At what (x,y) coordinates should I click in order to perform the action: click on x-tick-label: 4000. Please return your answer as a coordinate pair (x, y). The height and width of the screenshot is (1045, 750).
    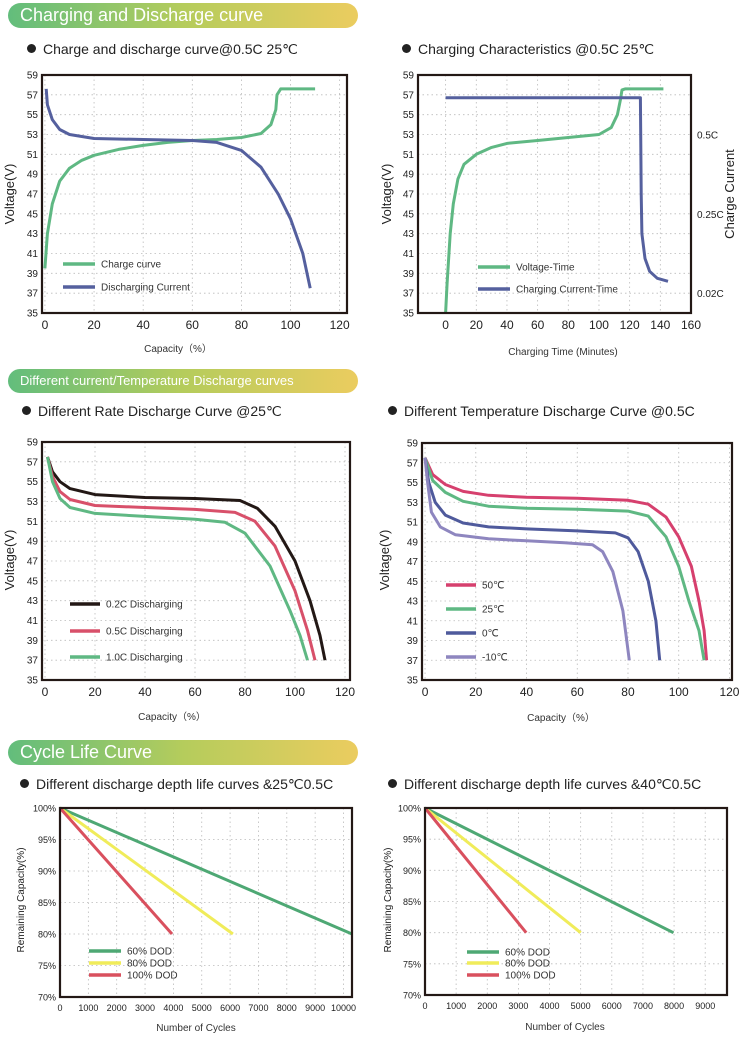
    Looking at the image, I should click on (173, 1008).